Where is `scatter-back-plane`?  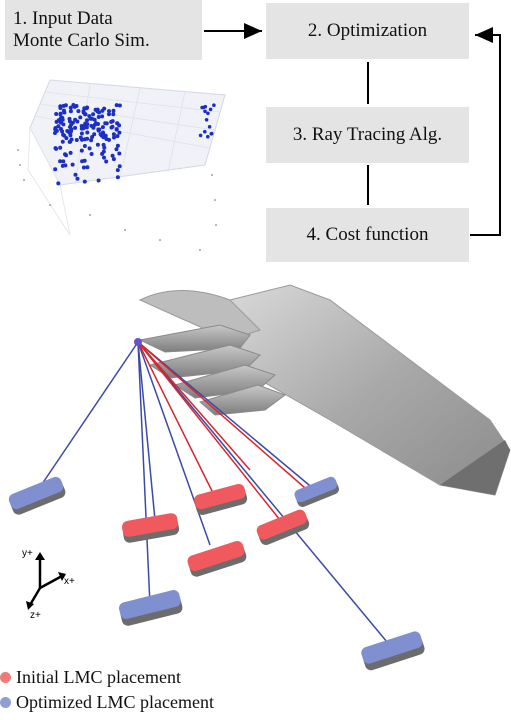 scatter-back-plane is located at coordinates (127, 132).